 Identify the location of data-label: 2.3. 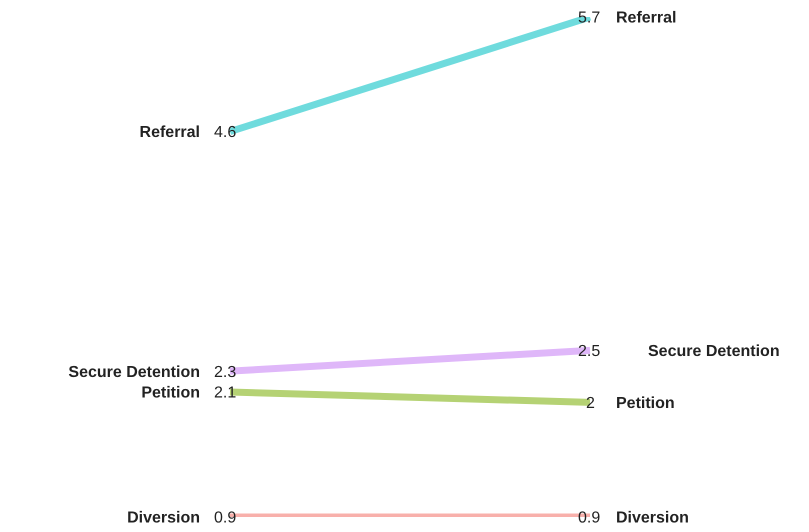
(225, 372).